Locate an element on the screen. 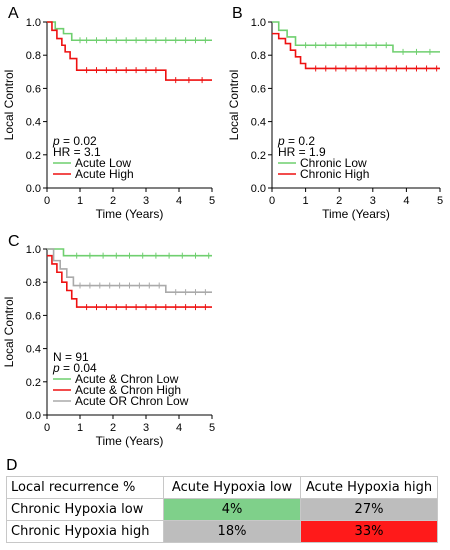  stat-value: HR = 1.9 is located at coordinates (302, 152).